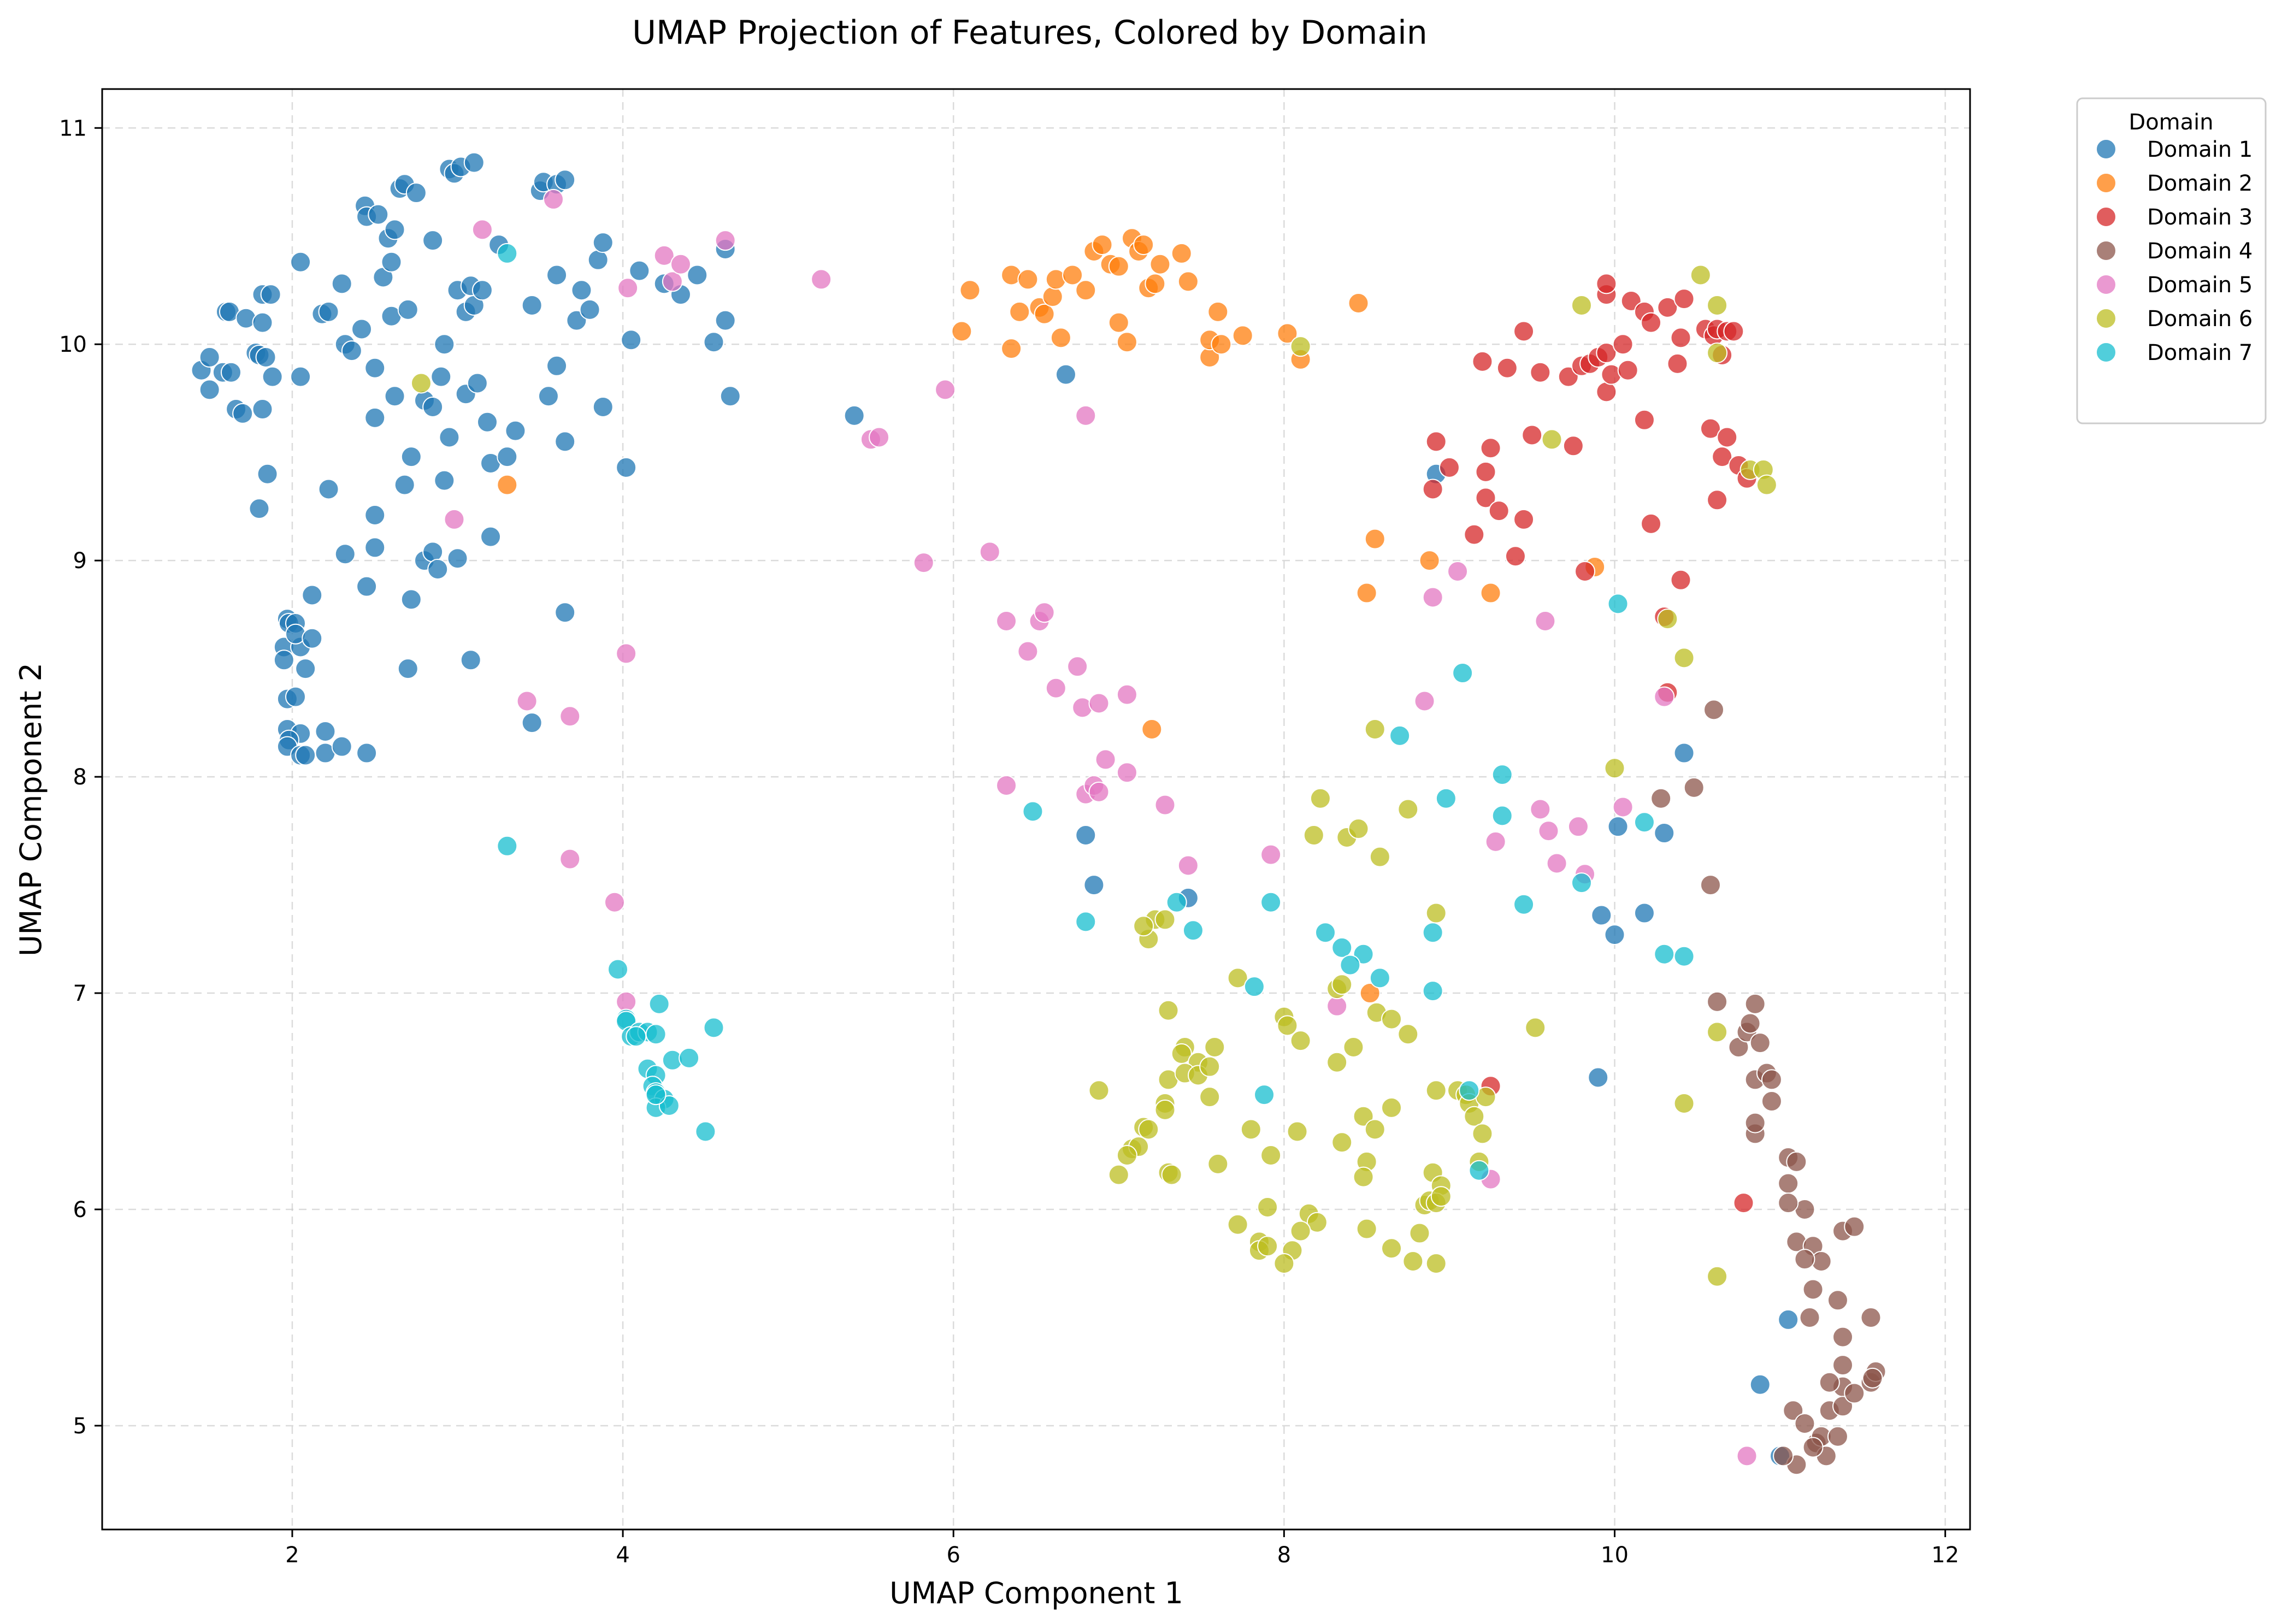  I want to click on legend-item: Domain 5, so click(2174, 285).